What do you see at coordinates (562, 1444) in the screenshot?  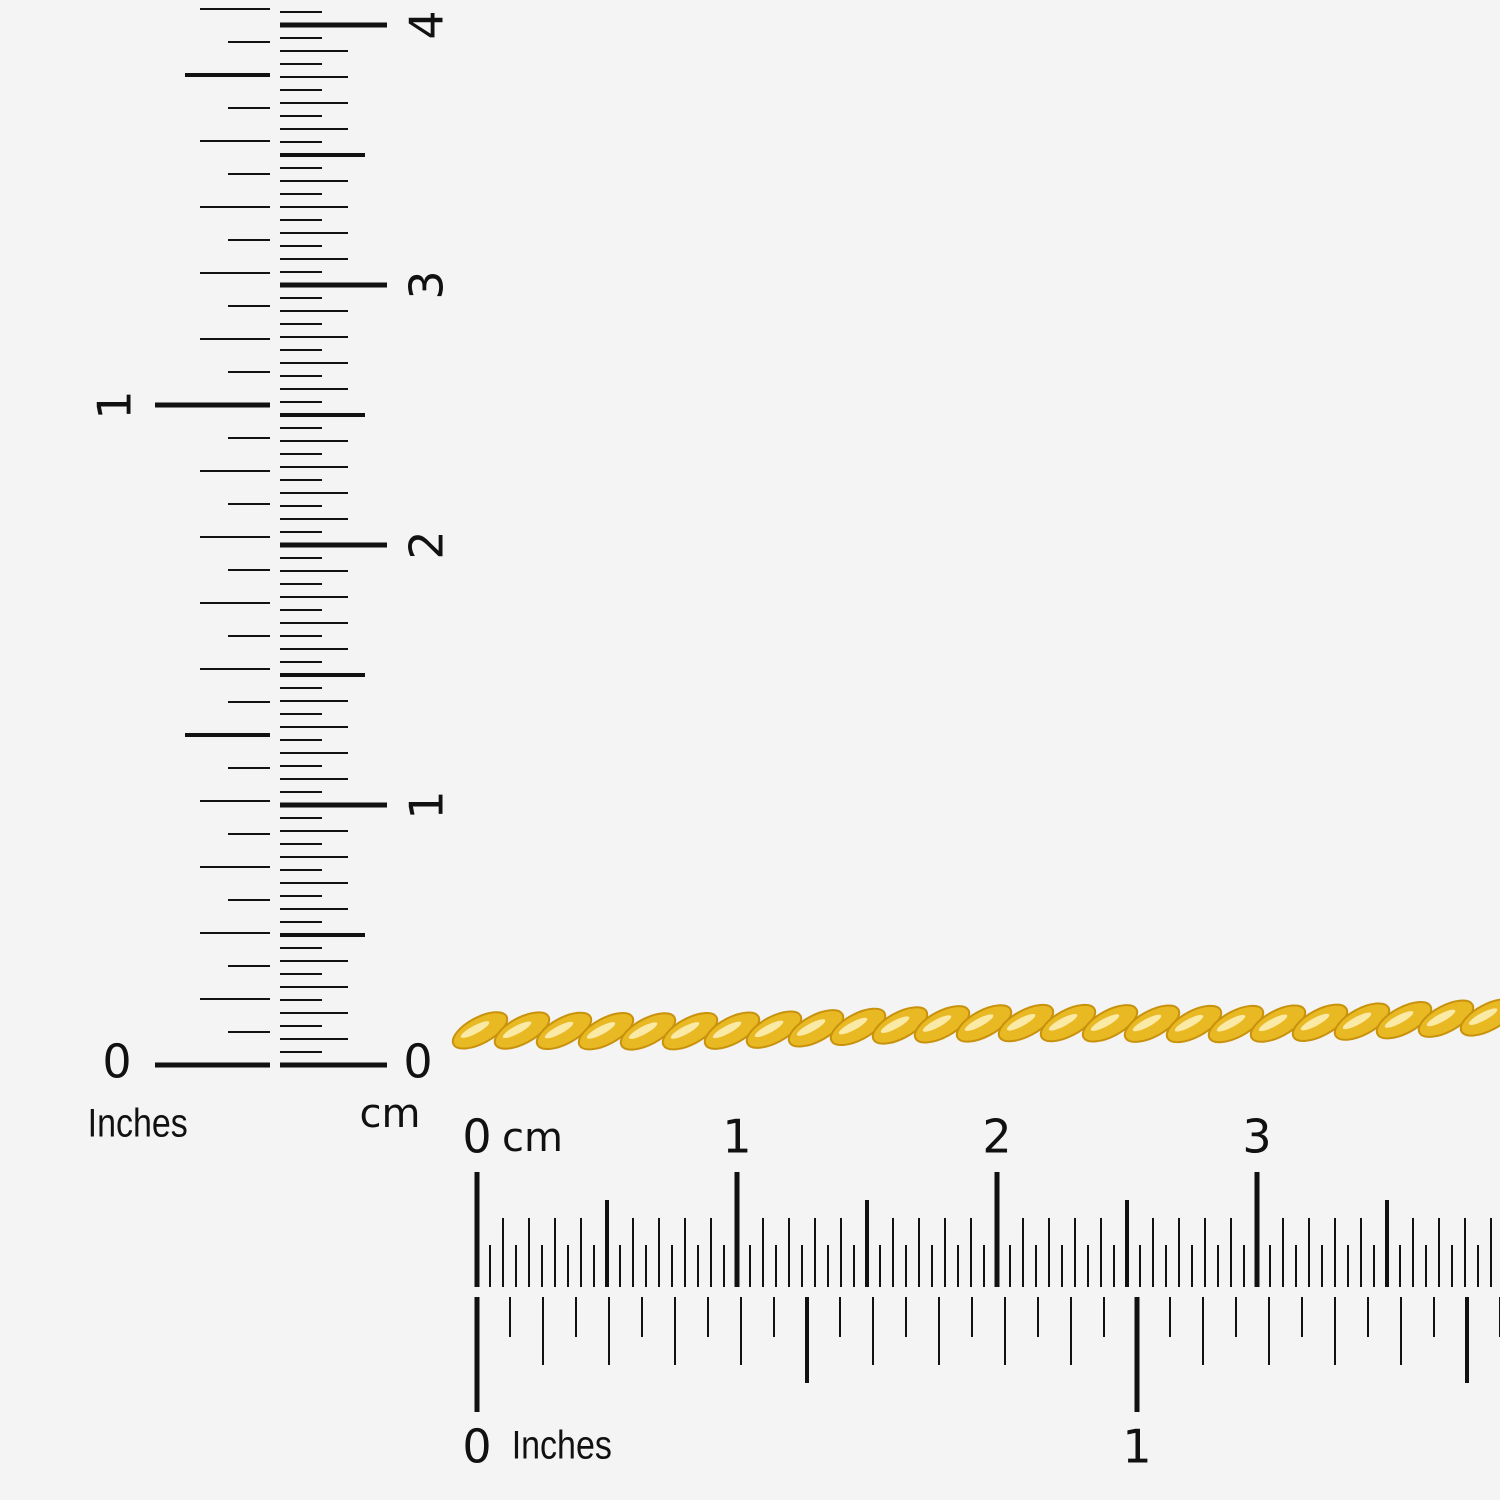 I see `horizontal-inch-unit: Inches` at bounding box center [562, 1444].